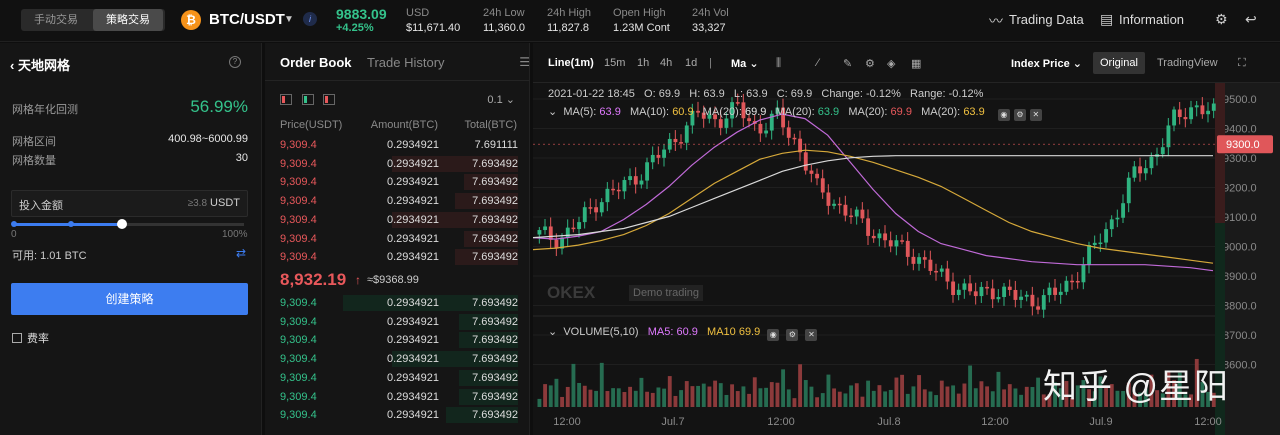 This screenshot has height=435, width=1280. What do you see at coordinates (397, 145) in the screenshot?
I see `ask-row: 9,309.4 0.2934921 7.691111` at bounding box center [397, 145].